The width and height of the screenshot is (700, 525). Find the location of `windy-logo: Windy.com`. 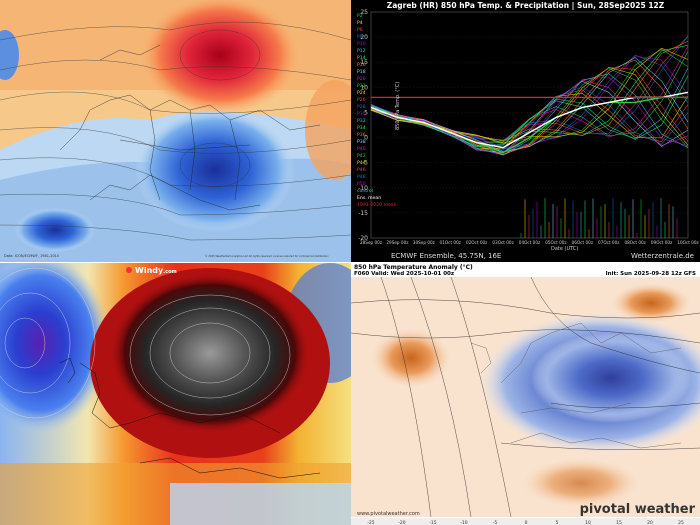

windy-logo: Windy.com is located at coordinates (156, 270).